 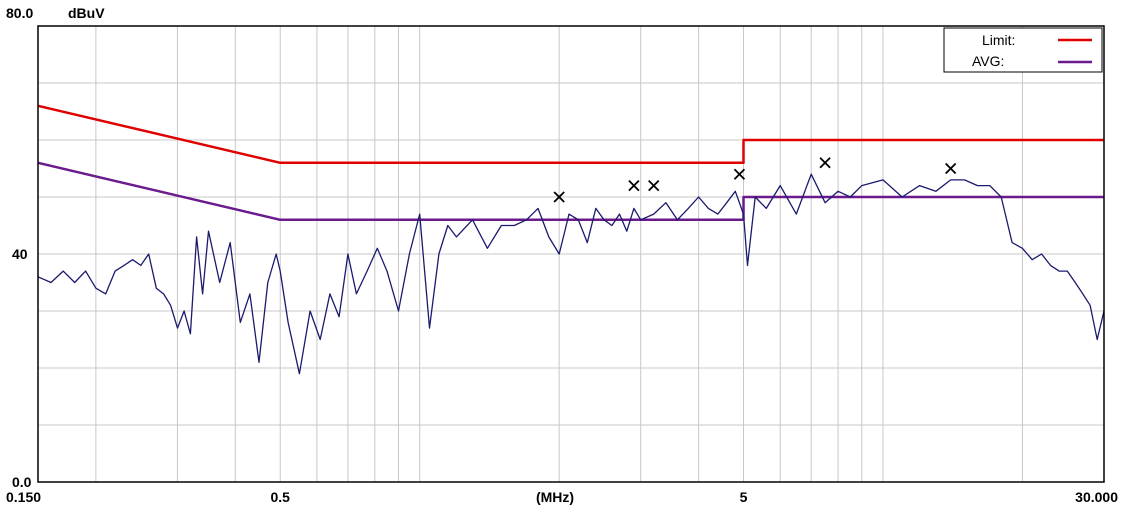 I want to click on legend-box, so click(x=1023, y=50).